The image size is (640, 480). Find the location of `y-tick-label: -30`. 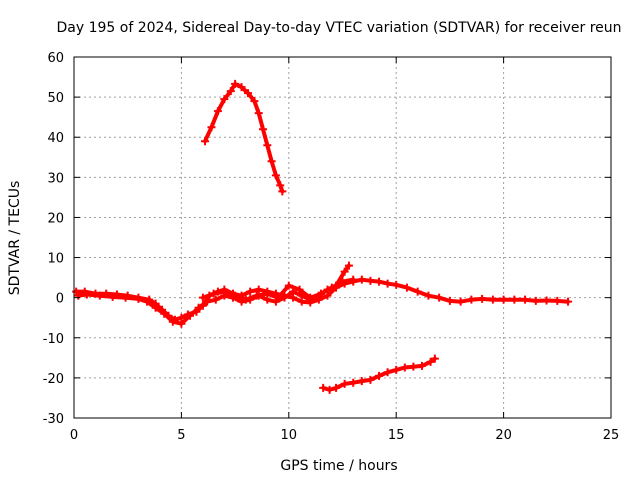

y-tick-label: -30 is located at coordinates (53, 419).